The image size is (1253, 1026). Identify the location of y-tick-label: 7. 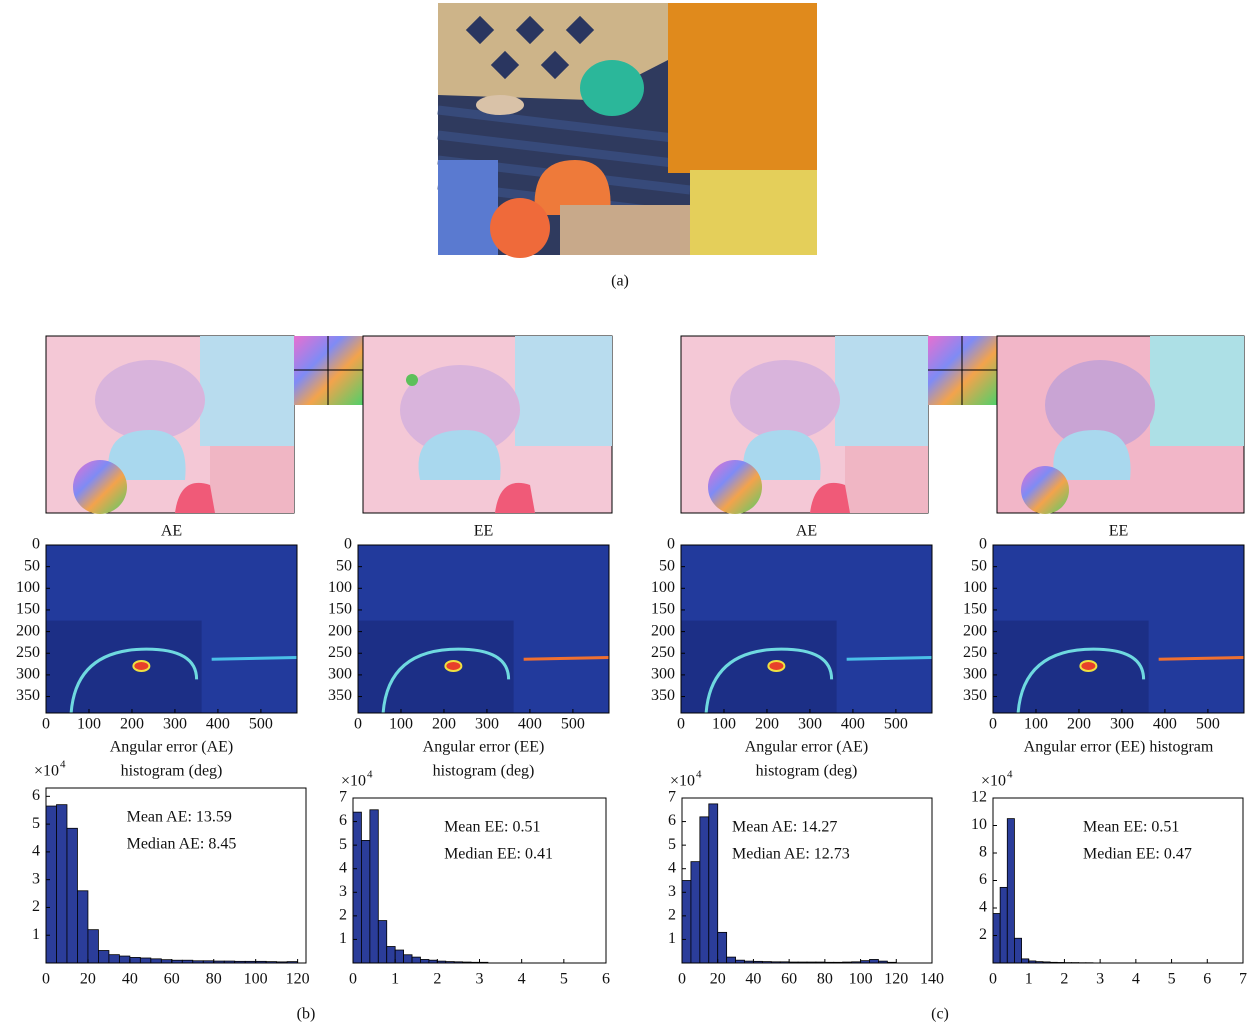
(672, 797).